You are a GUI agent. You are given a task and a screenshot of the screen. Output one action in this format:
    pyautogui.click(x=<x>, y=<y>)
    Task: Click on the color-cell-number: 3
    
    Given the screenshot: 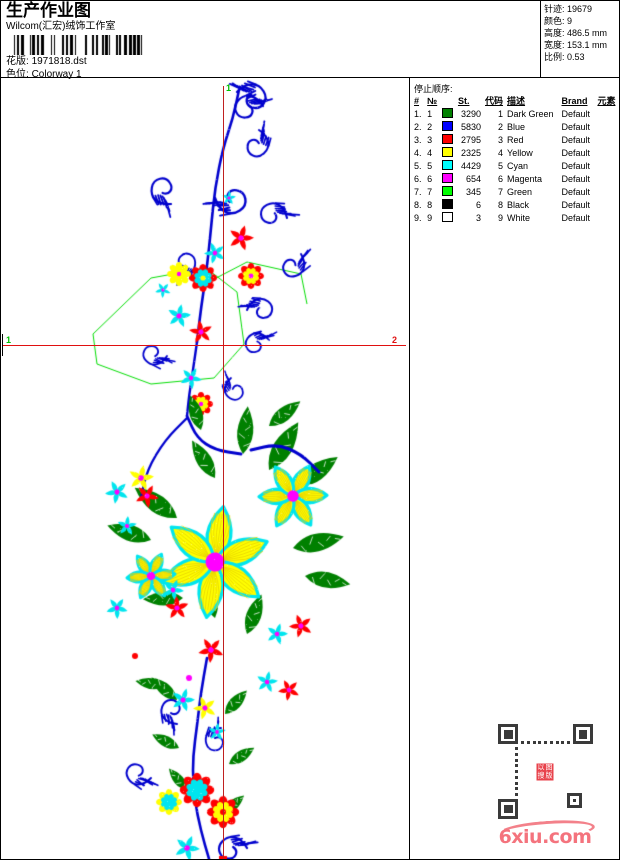 What is the action you would take?
    pyautogui.click(x=430, y=140)
    